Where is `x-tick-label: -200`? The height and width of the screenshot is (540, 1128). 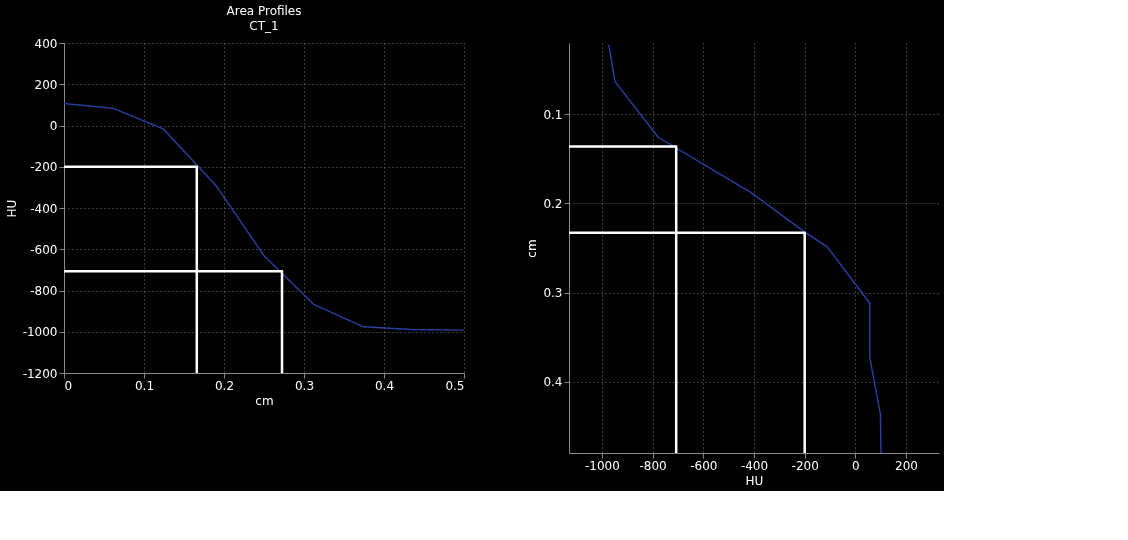
x-tick-label: -200 is located at coordinates (805, 465).